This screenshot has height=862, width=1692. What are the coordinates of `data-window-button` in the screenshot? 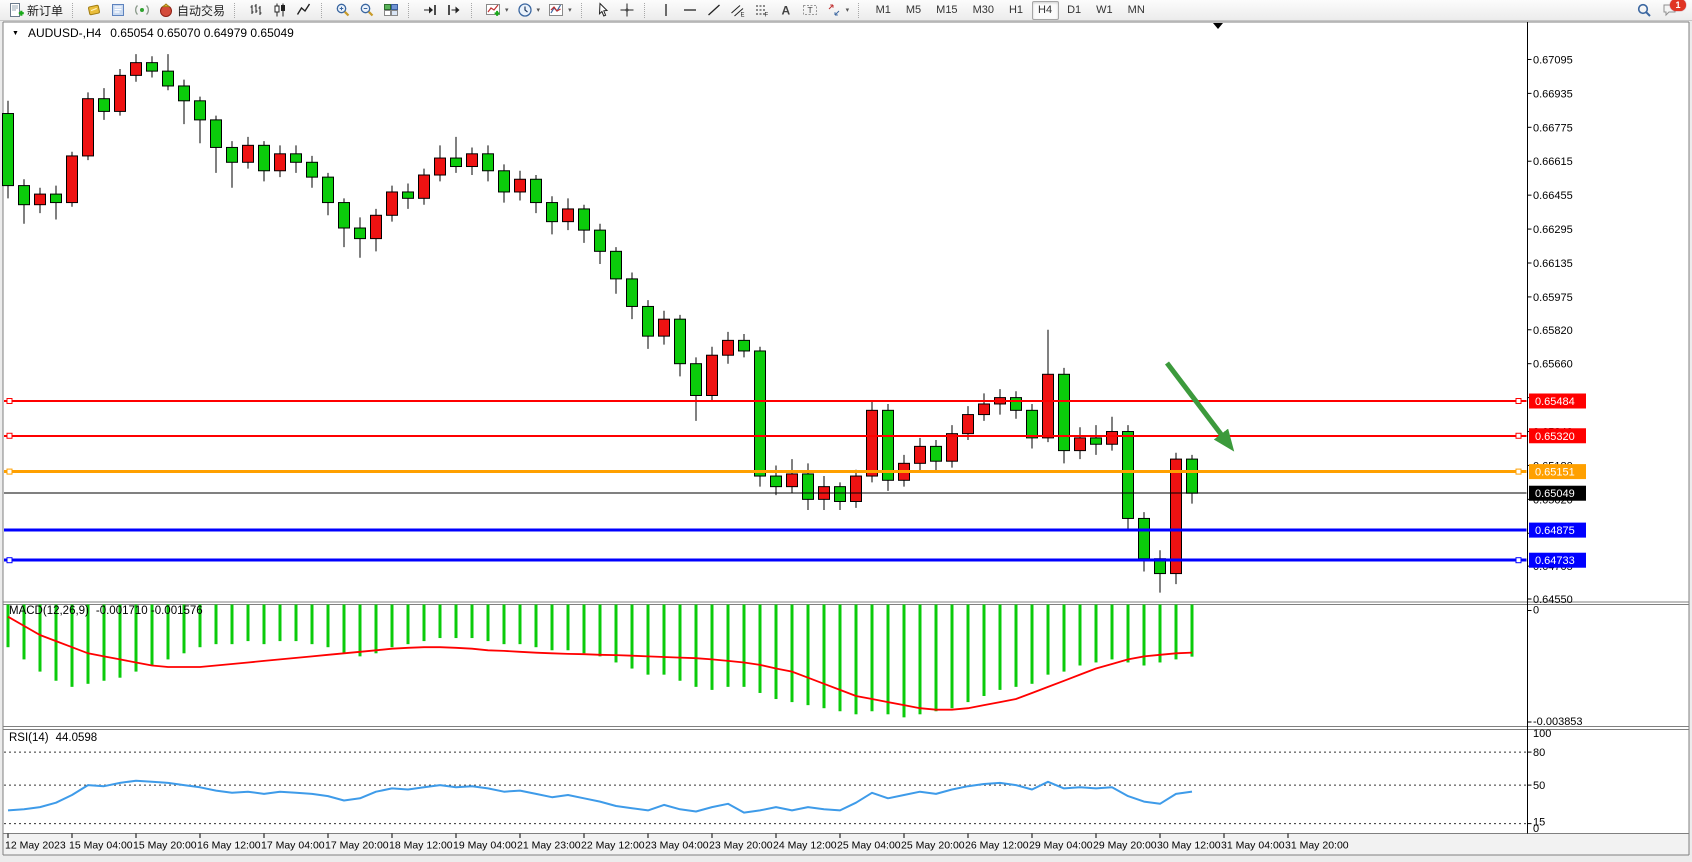 It's located at (118, 10).